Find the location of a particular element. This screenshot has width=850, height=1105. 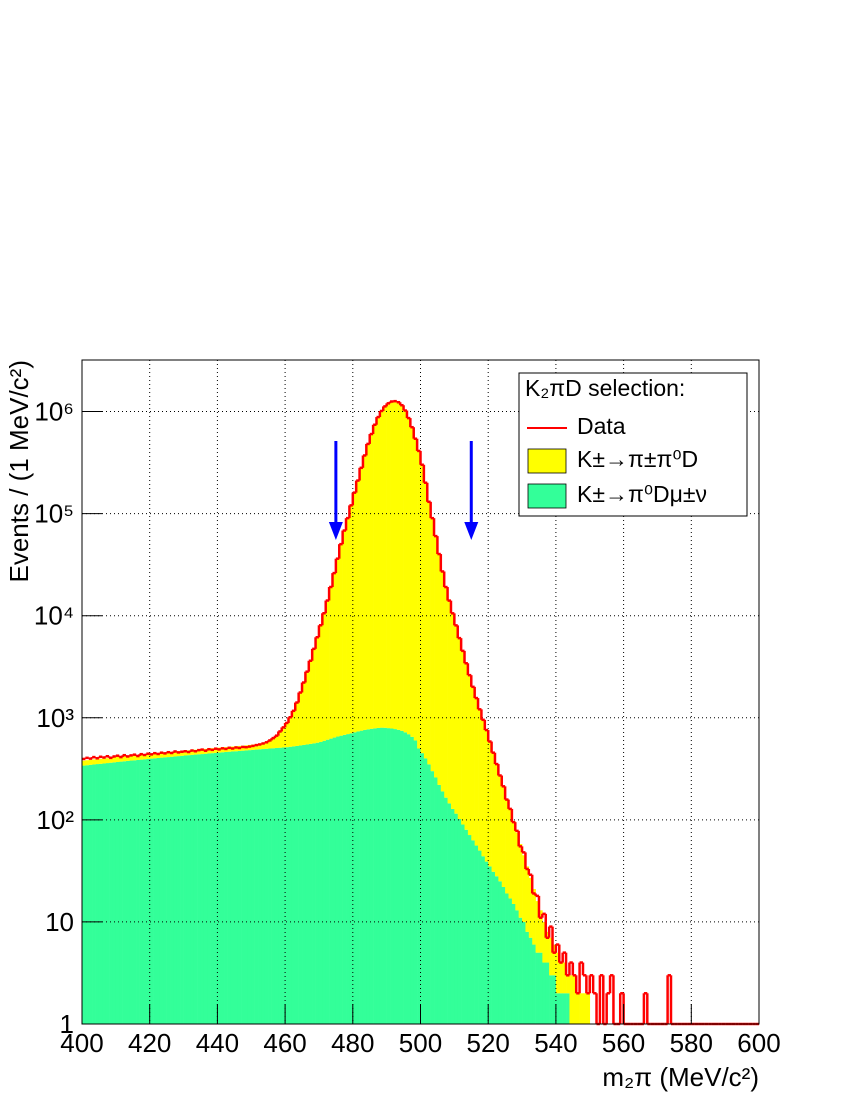

legend-title: K₂πD selection: is located at coordinates (605, 388).